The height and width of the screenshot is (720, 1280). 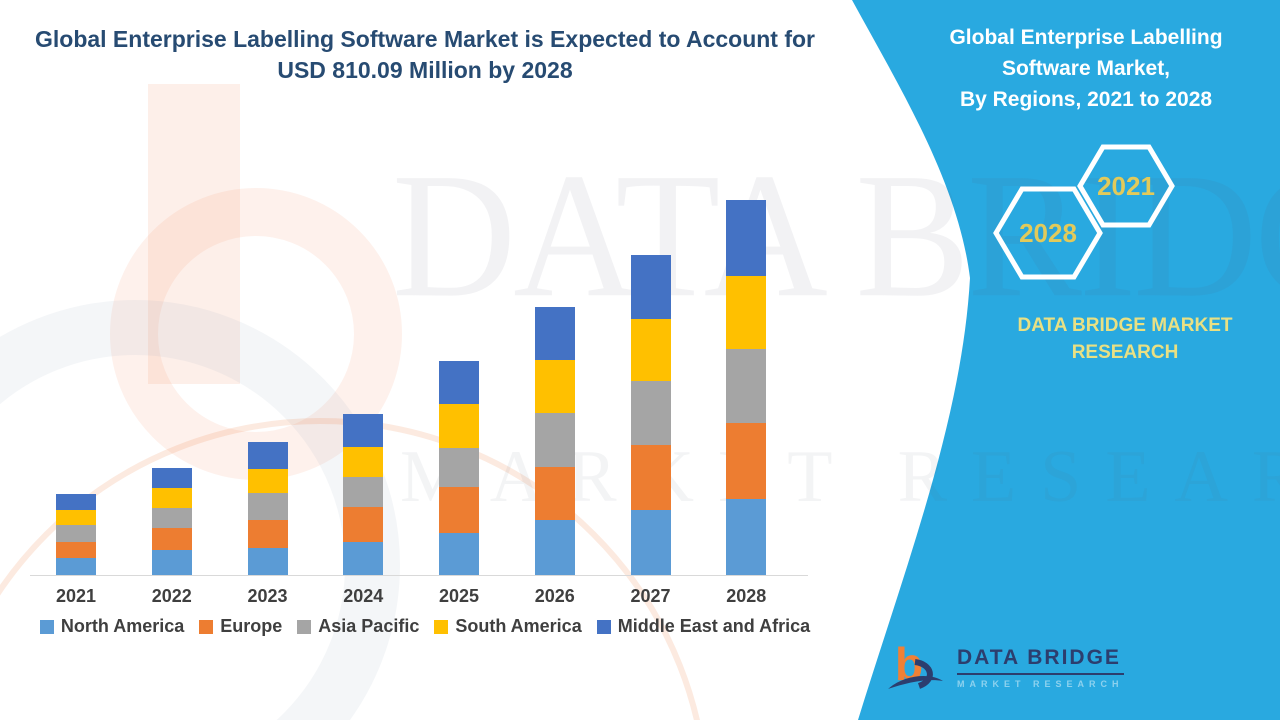 What do you see at coordinates (650, 478) in the screenshot?
I see `bar-segment-2027-europe` at bounding box center [650, 478].